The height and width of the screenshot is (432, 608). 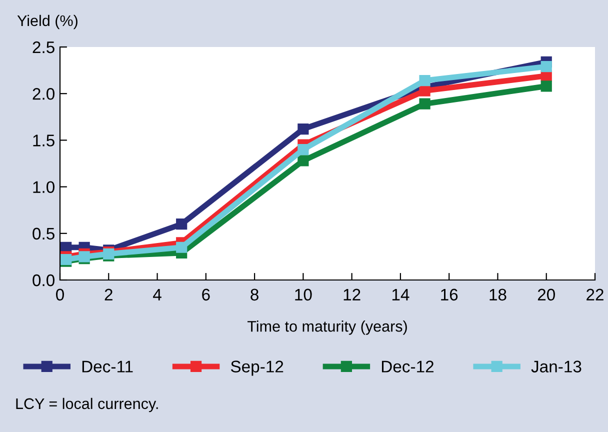 I want to click on x-tick-label: 2, so click(x=108, y=294).